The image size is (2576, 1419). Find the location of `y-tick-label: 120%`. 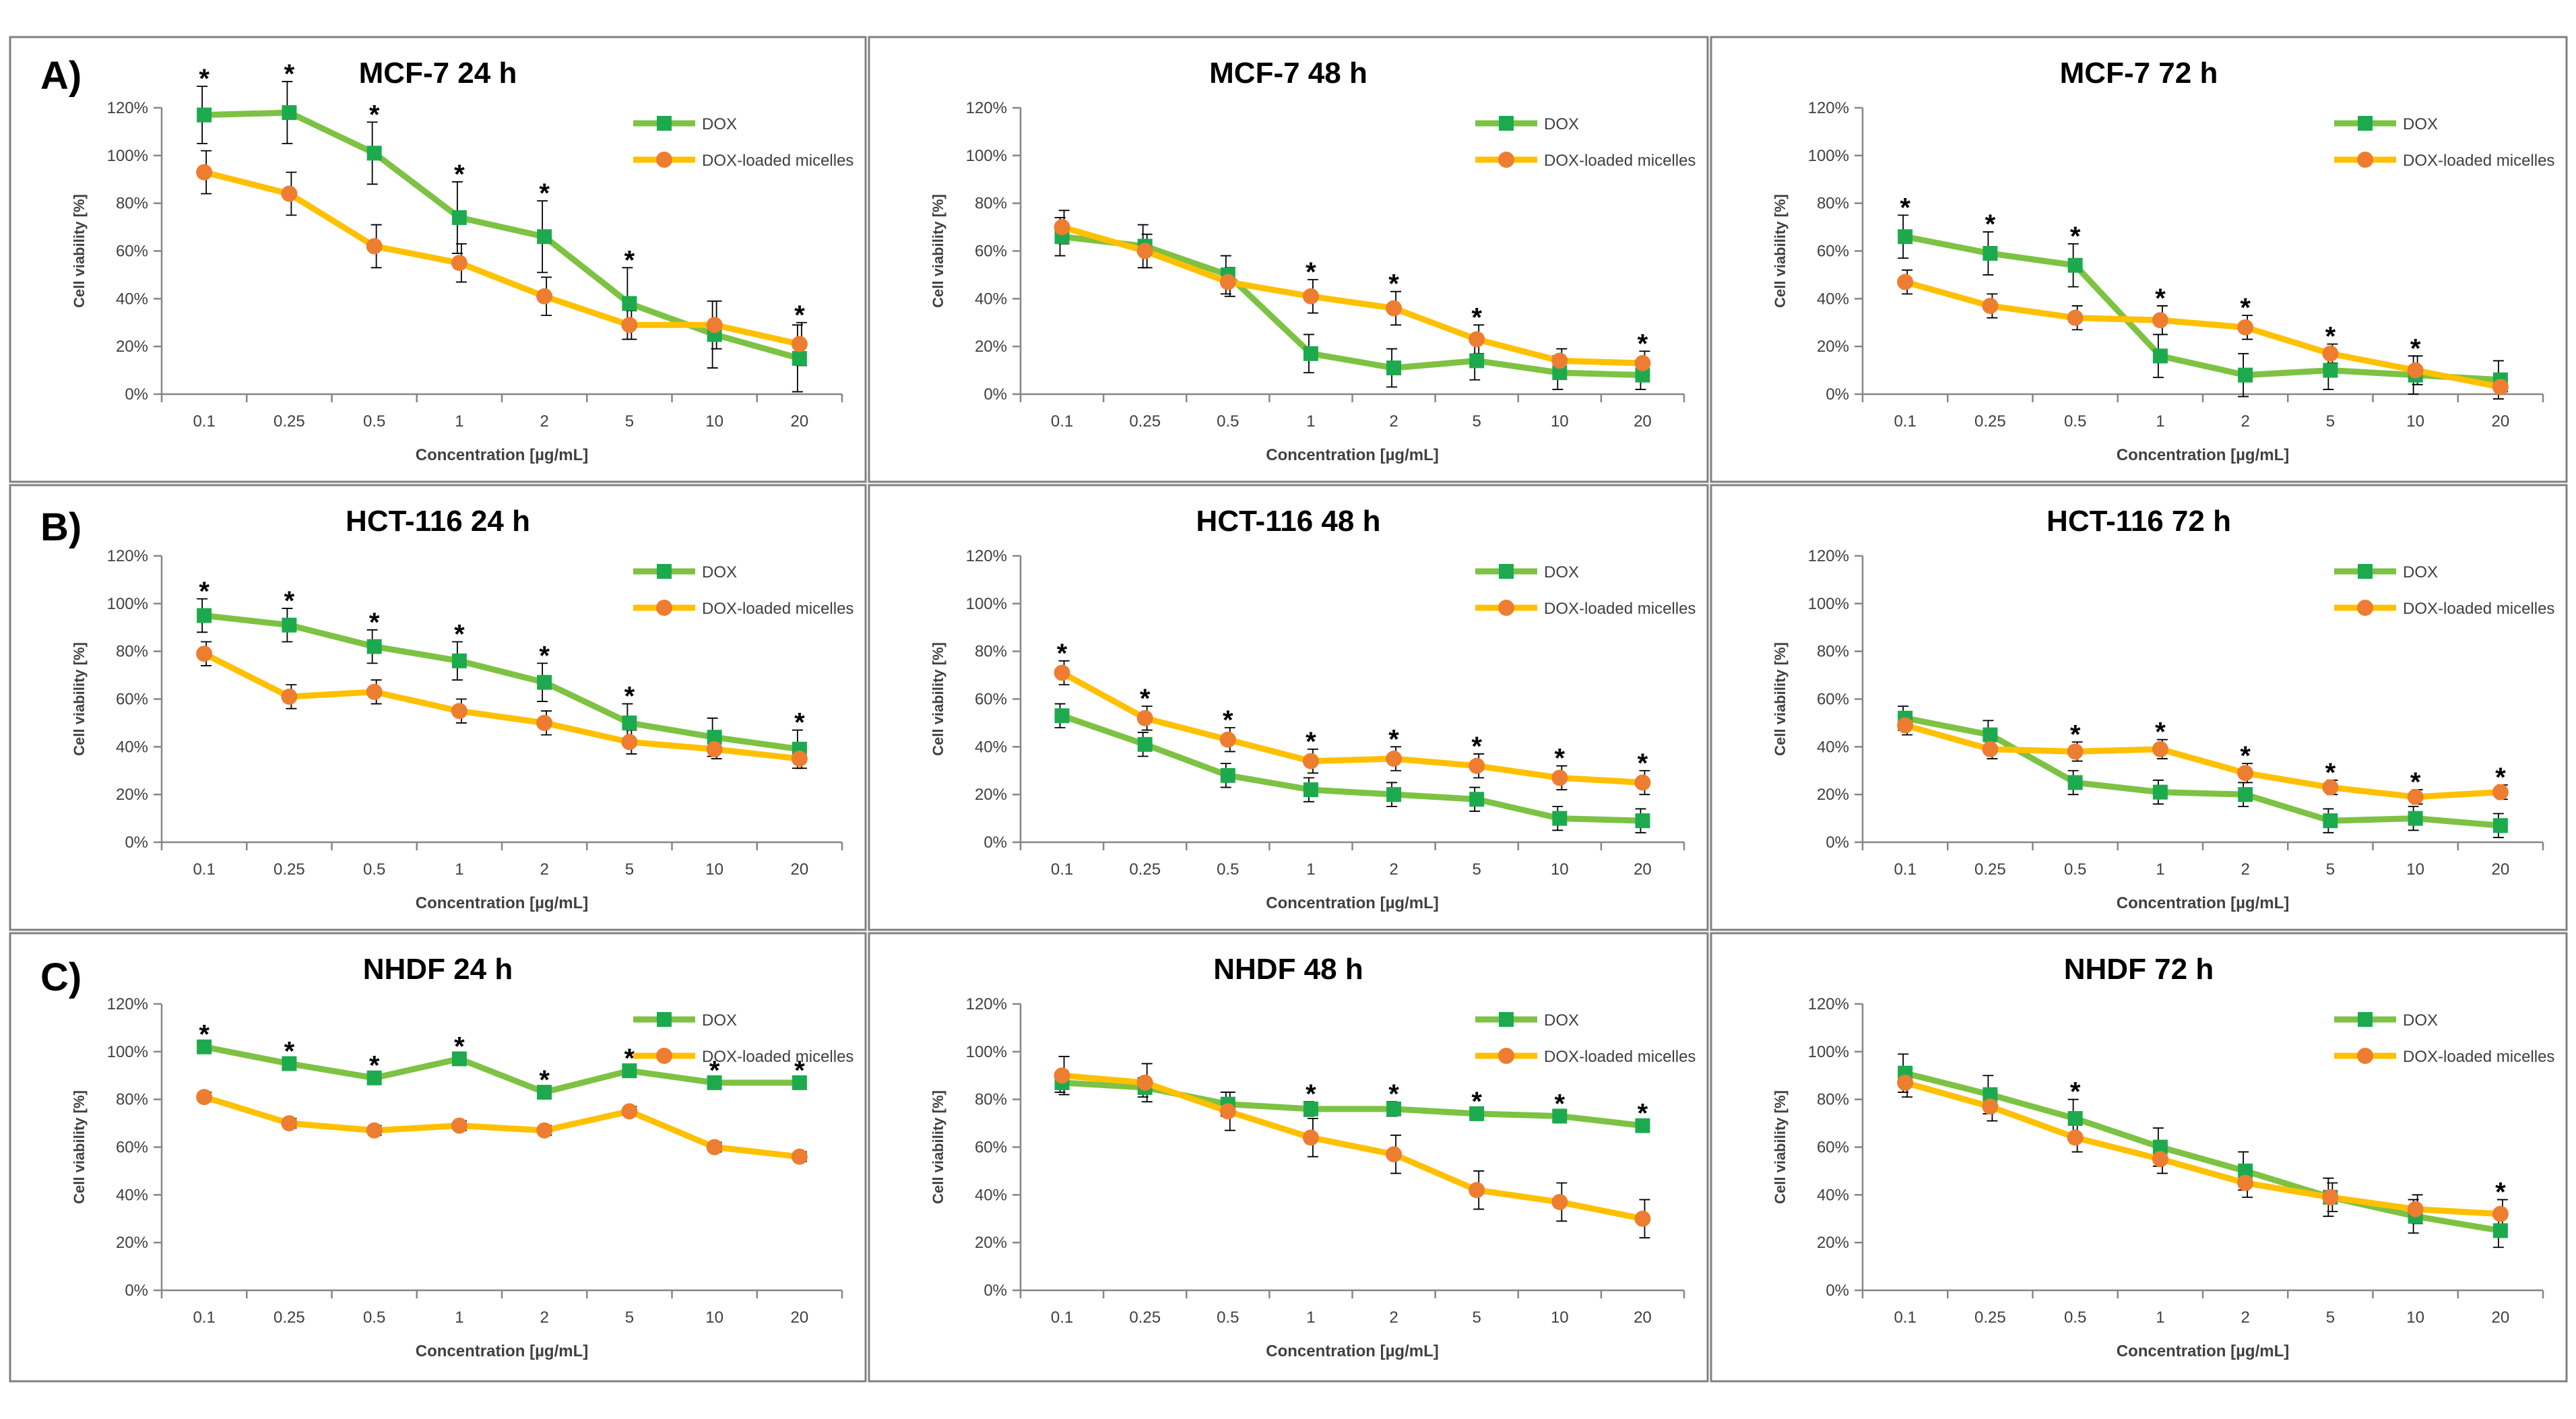

y-tick-label: 120% is located at coordinates (1829, 556).